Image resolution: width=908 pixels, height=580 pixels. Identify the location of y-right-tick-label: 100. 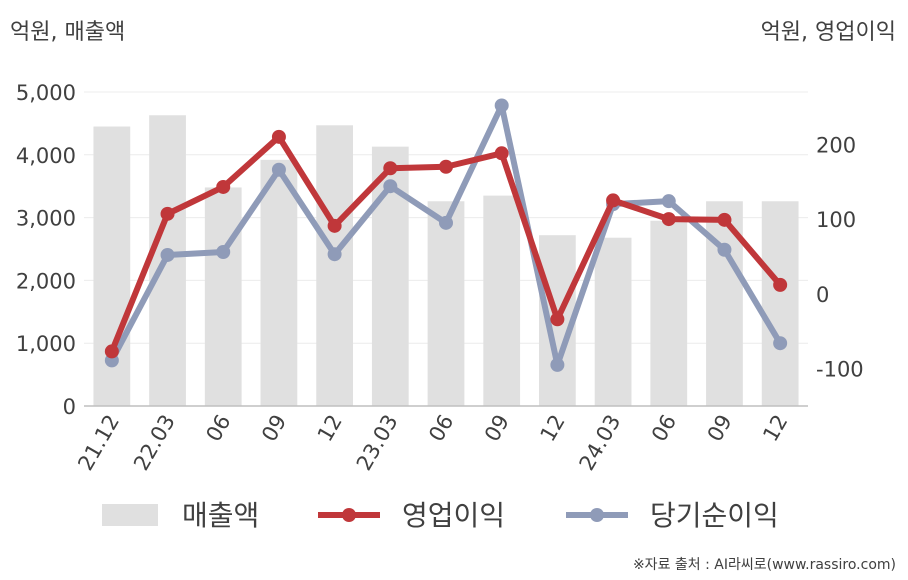
(836, 220).